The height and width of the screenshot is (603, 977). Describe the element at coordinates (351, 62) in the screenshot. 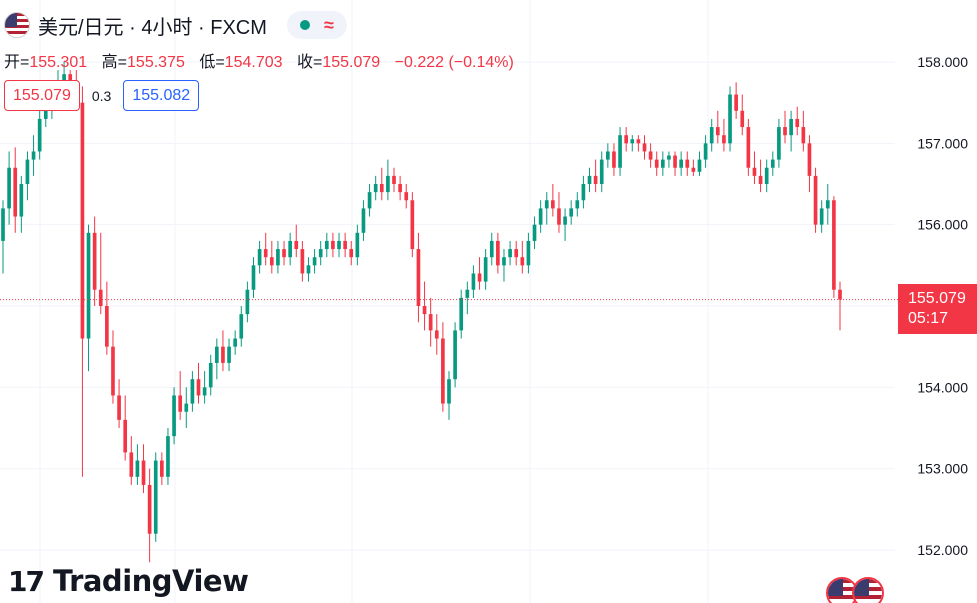

I see `close-value: 155.079` at that location.